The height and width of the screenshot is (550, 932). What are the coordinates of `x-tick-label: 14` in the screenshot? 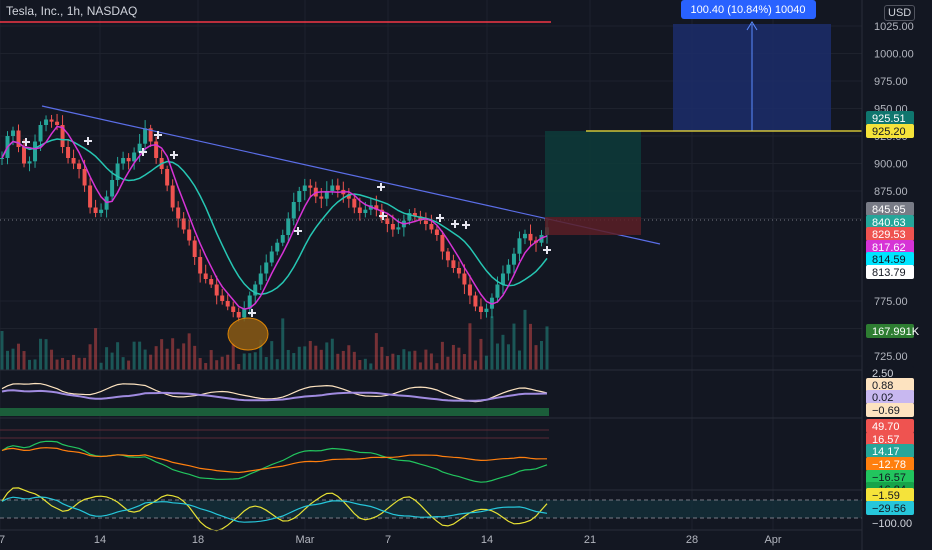 It's located at (100, 540).